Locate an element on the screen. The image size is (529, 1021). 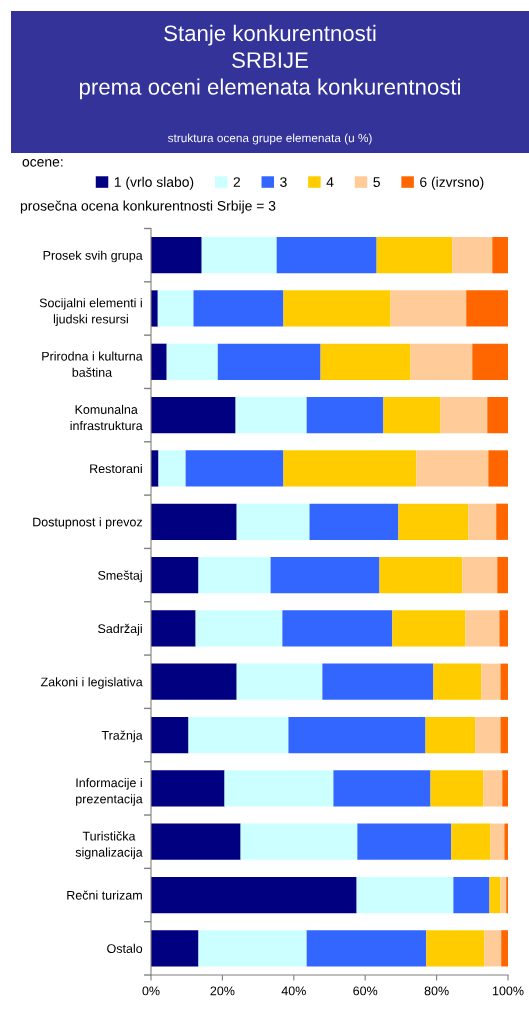
legend-title: ocene: is located at coordinates (42, 163).